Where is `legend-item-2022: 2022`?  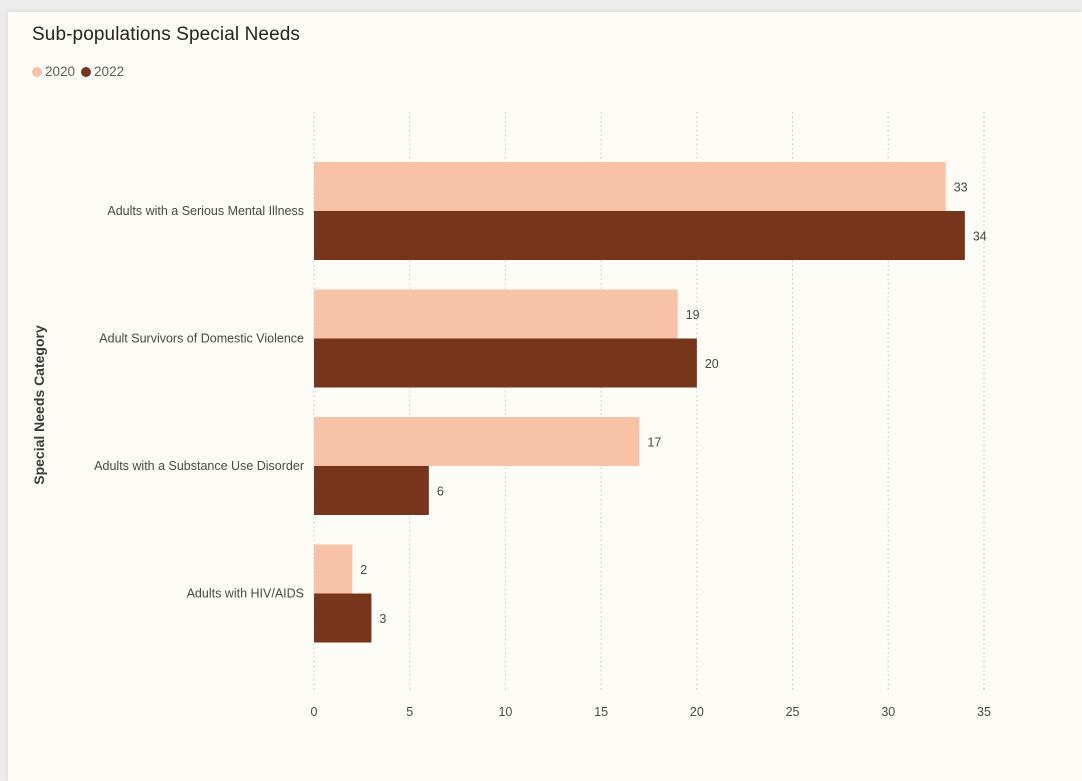 legend-item-2022: 2022 is located at coordinates (102, 71).